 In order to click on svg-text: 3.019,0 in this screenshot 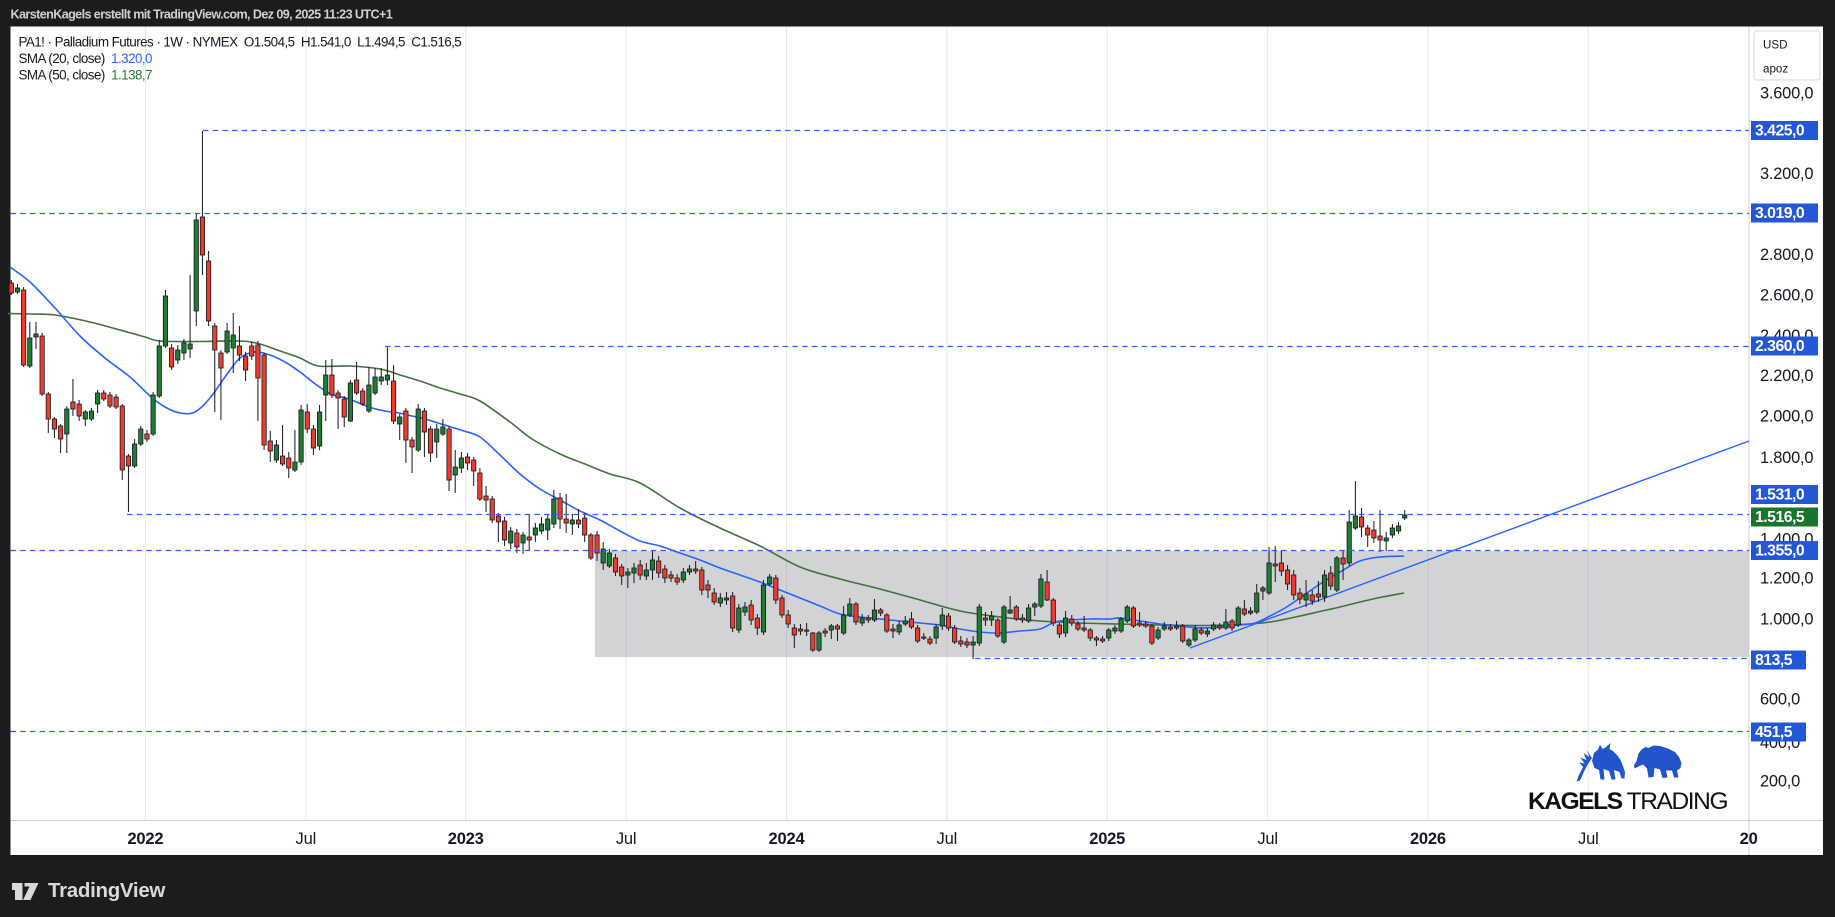, I will do `click(1780, 213)`.